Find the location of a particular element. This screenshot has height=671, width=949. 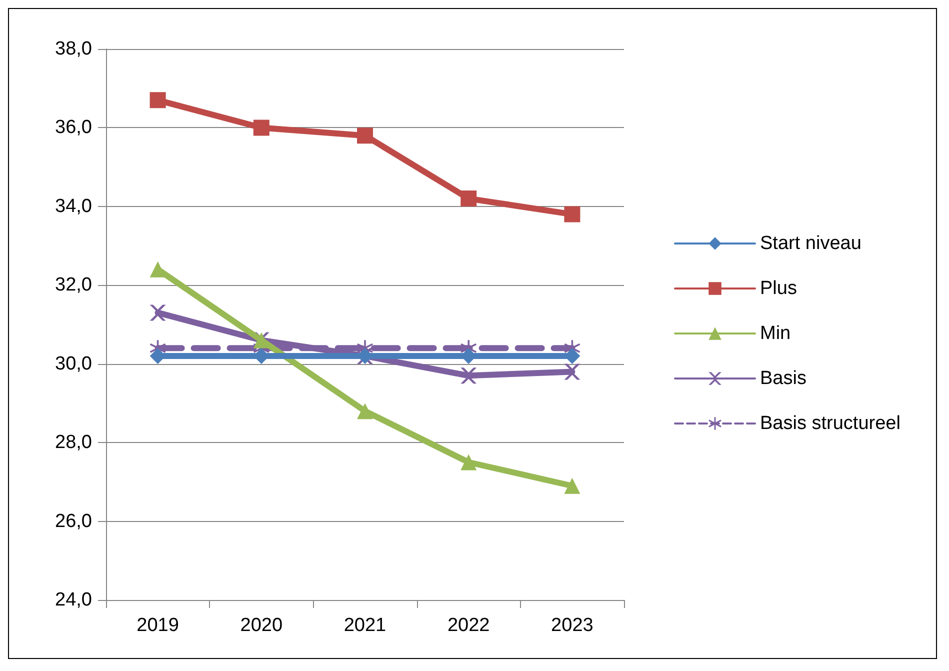

legend-label: Plus is located at coordinates (778, 288).